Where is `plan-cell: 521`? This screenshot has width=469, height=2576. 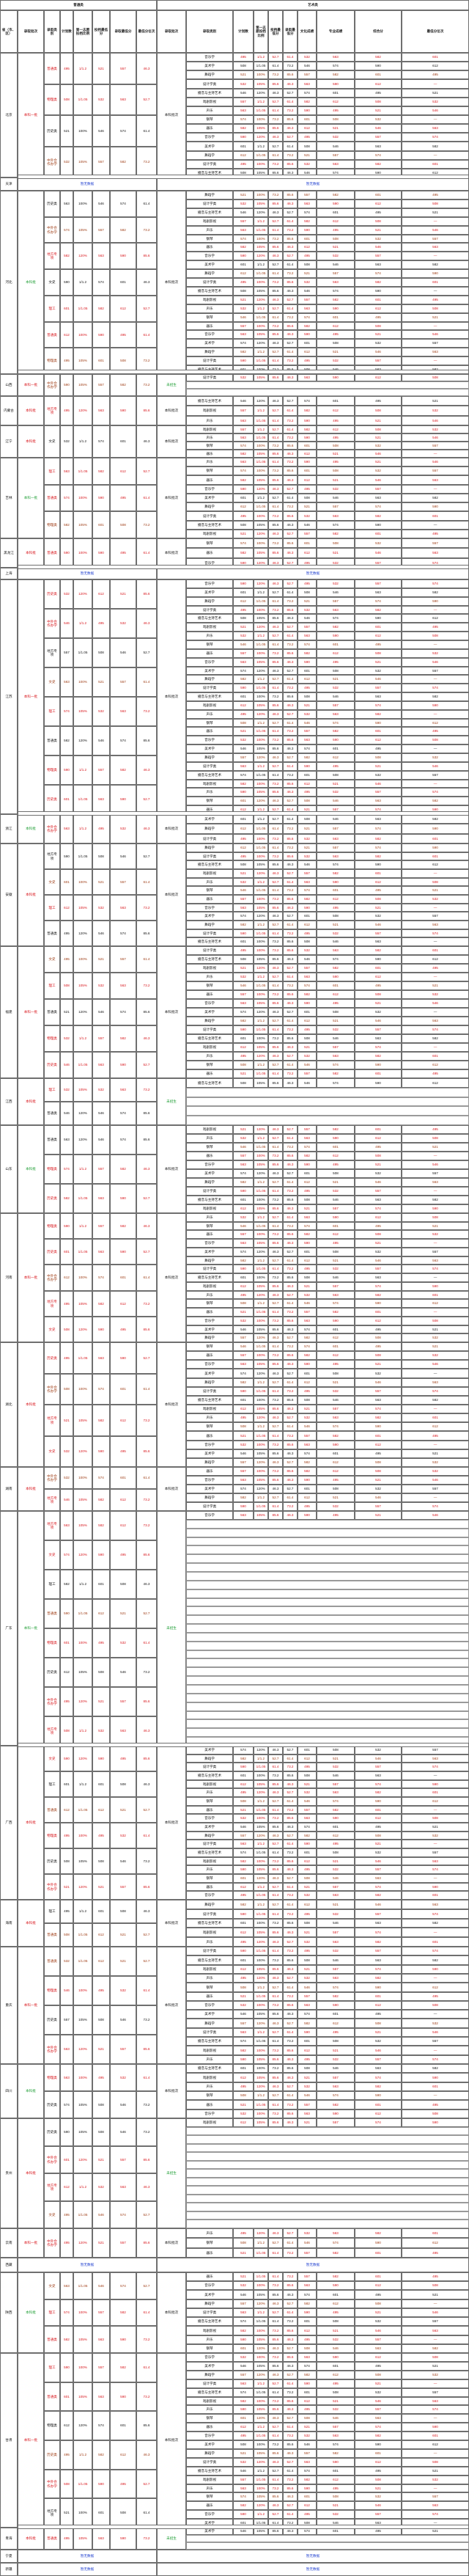 plan-cell: 521 is located at coordinates (66, 131).